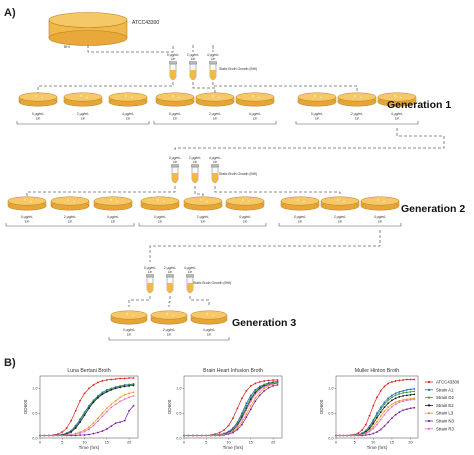  What do you see at coordinates (34, 414) in the screenshot?
I see `y-tick-label: 0.5` at bounding box center [34, 414].